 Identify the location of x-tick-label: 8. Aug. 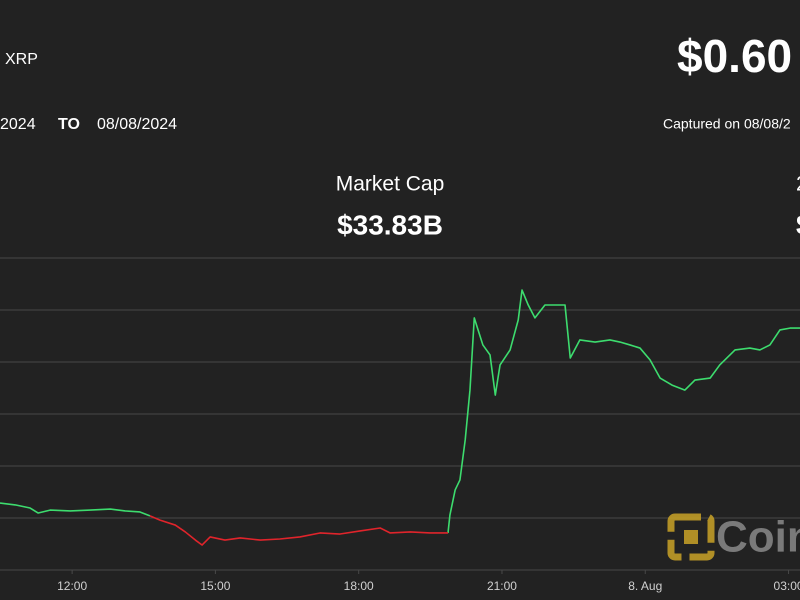
(645, 586).